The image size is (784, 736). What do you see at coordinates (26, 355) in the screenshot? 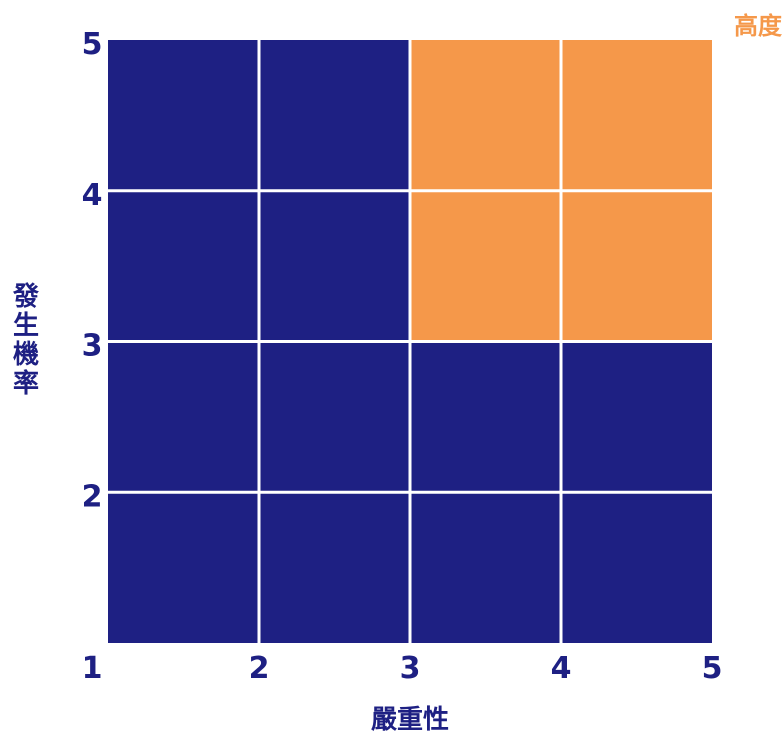
I see `y-axis-title-char: 機` at bounding box center [26, 355].